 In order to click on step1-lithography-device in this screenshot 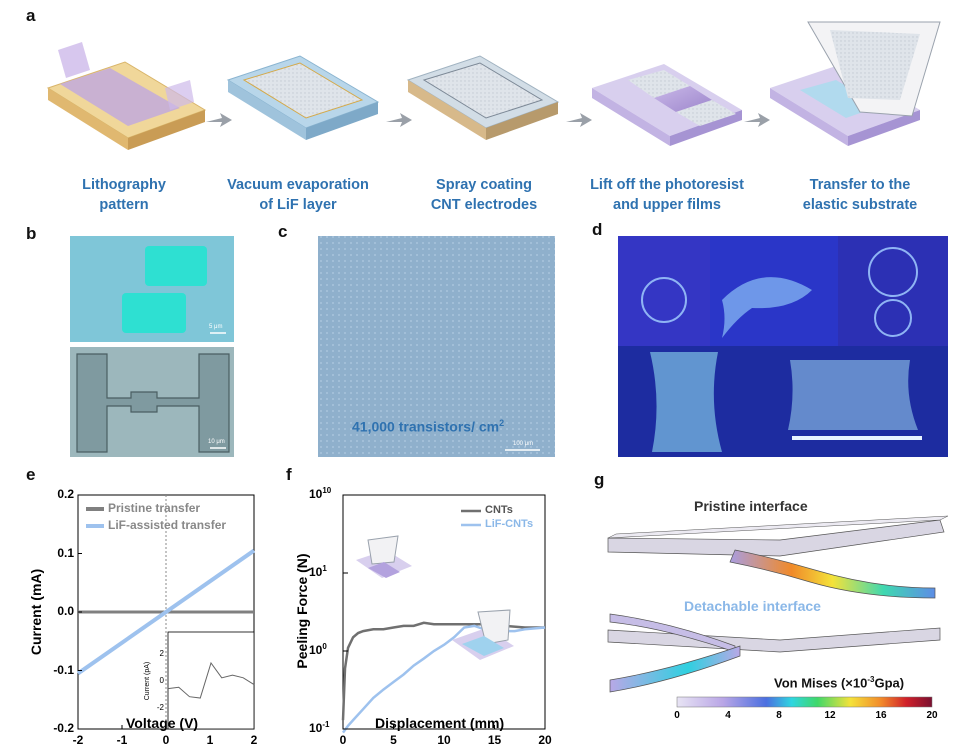, I will do `click(126, 96)`.